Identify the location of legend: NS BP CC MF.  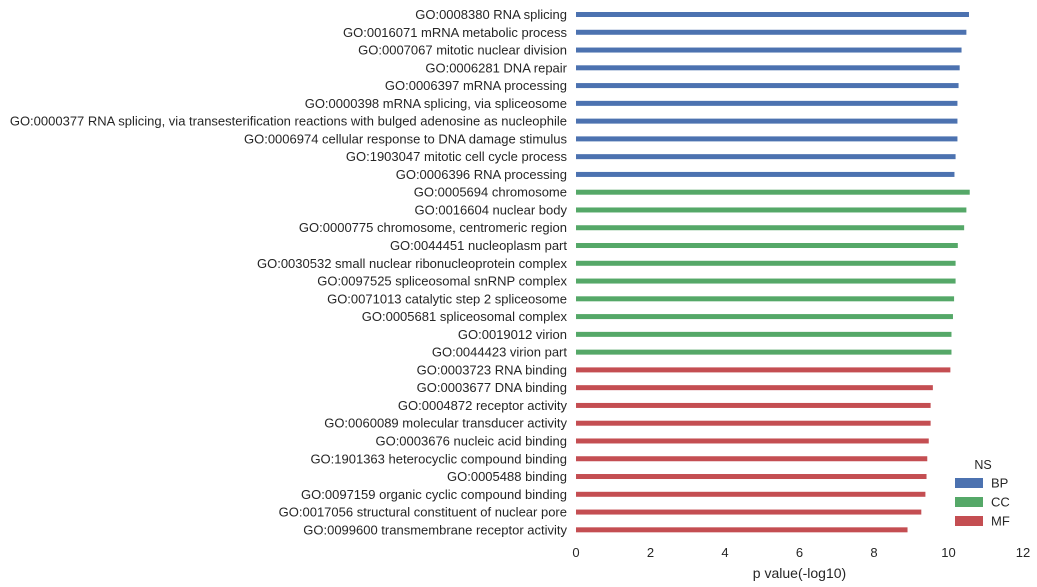
(982, 493).